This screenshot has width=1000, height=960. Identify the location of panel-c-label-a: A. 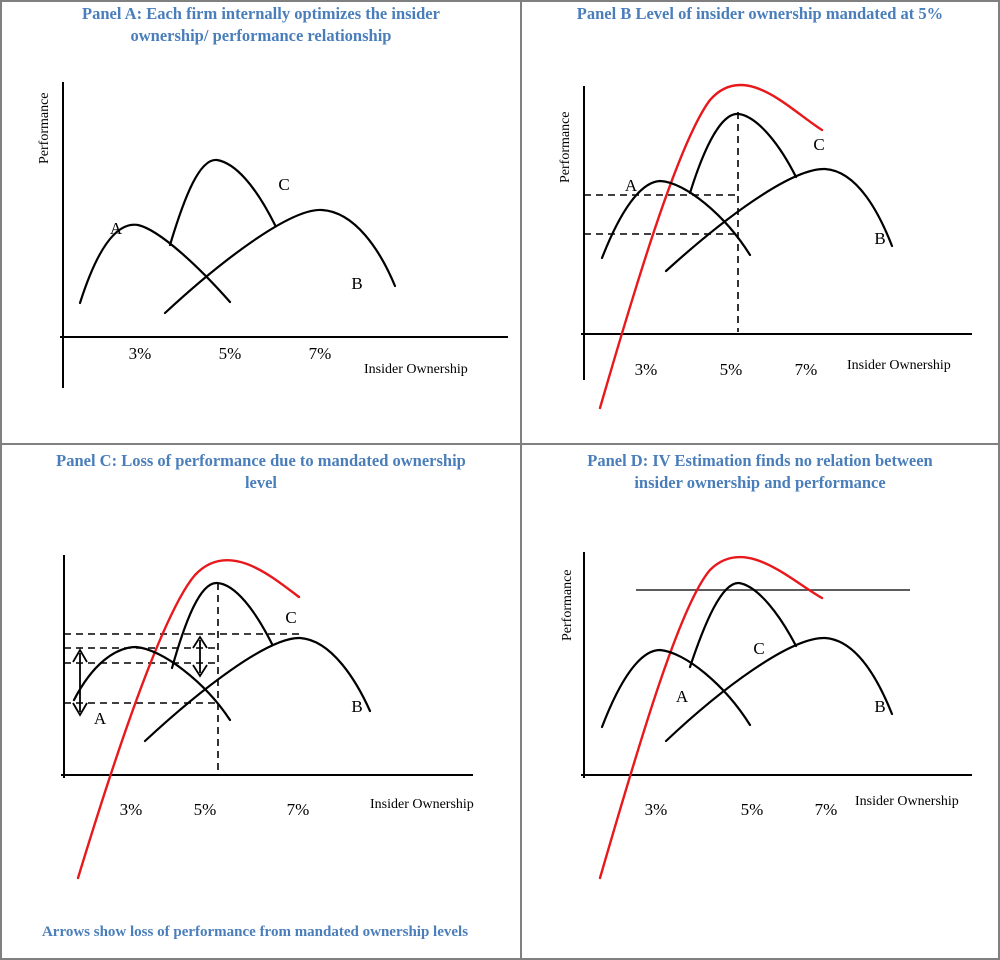
(100, 718).